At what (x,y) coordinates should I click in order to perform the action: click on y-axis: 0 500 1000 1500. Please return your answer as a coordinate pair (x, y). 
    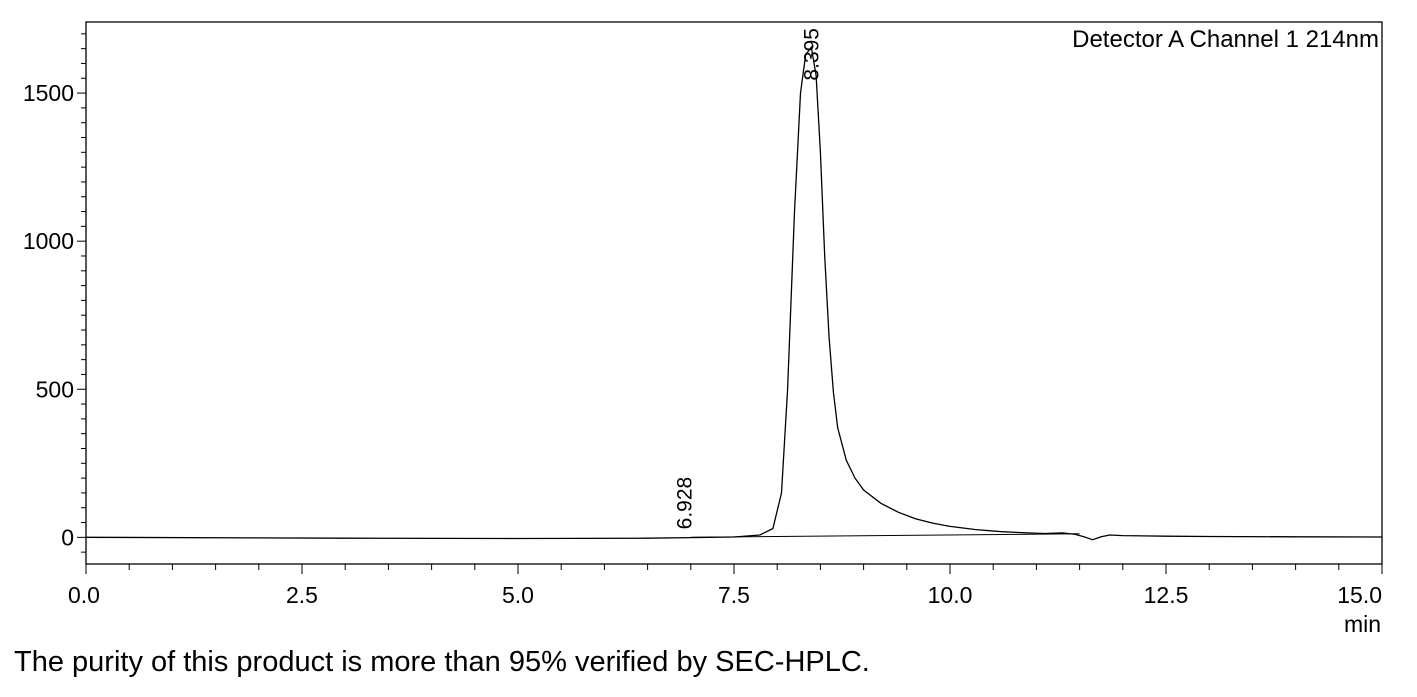
    Looking at the image, I should click on (54, 293).